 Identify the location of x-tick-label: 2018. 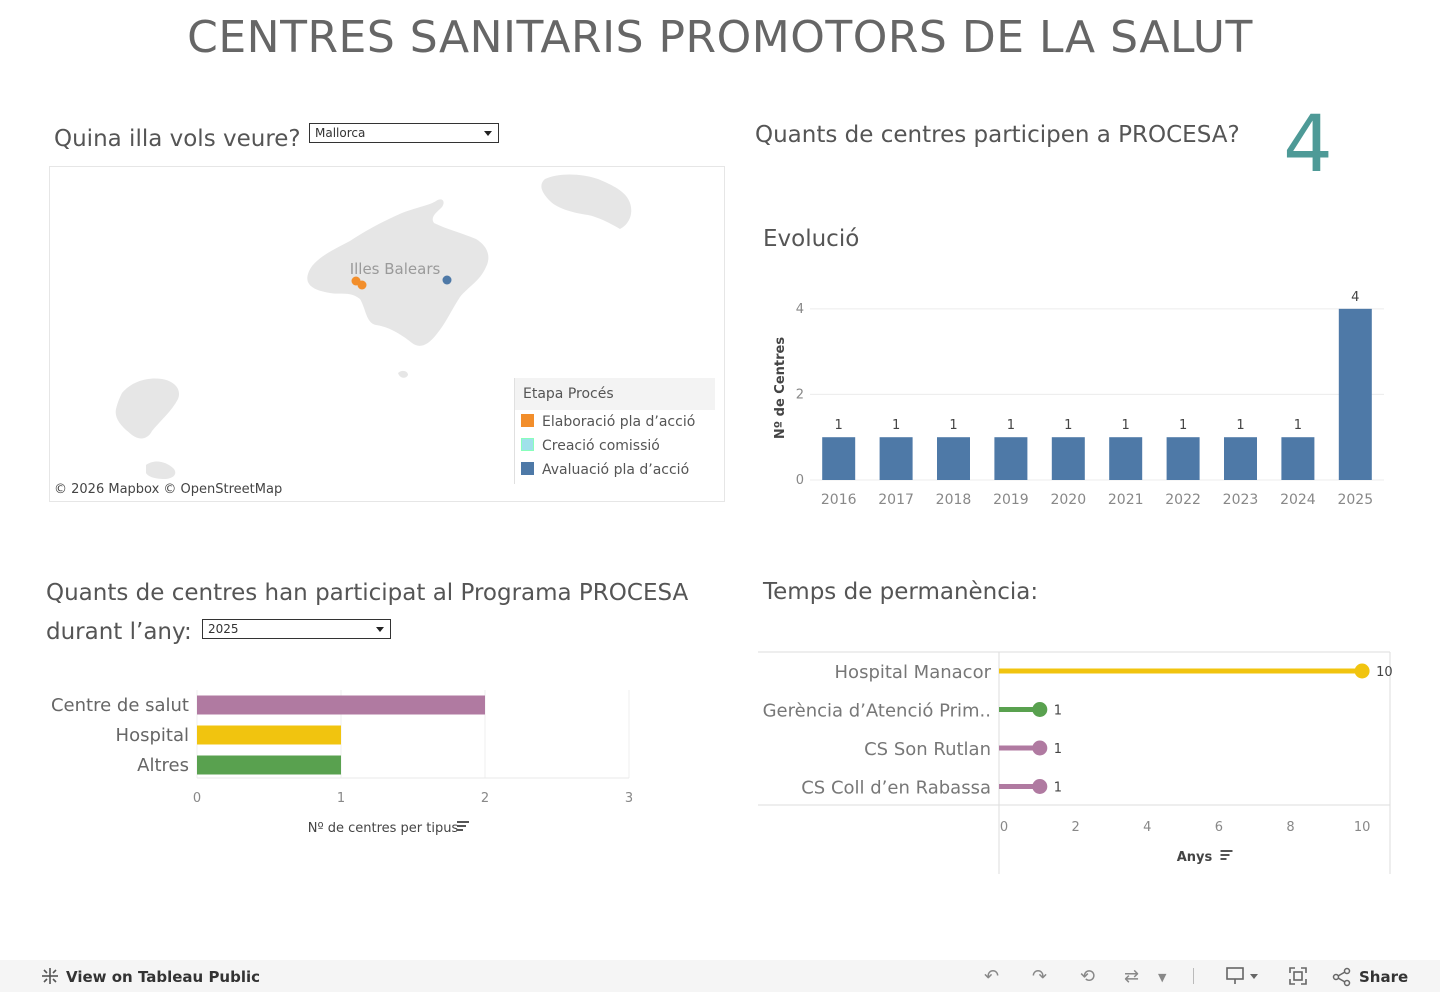
(954, 500).